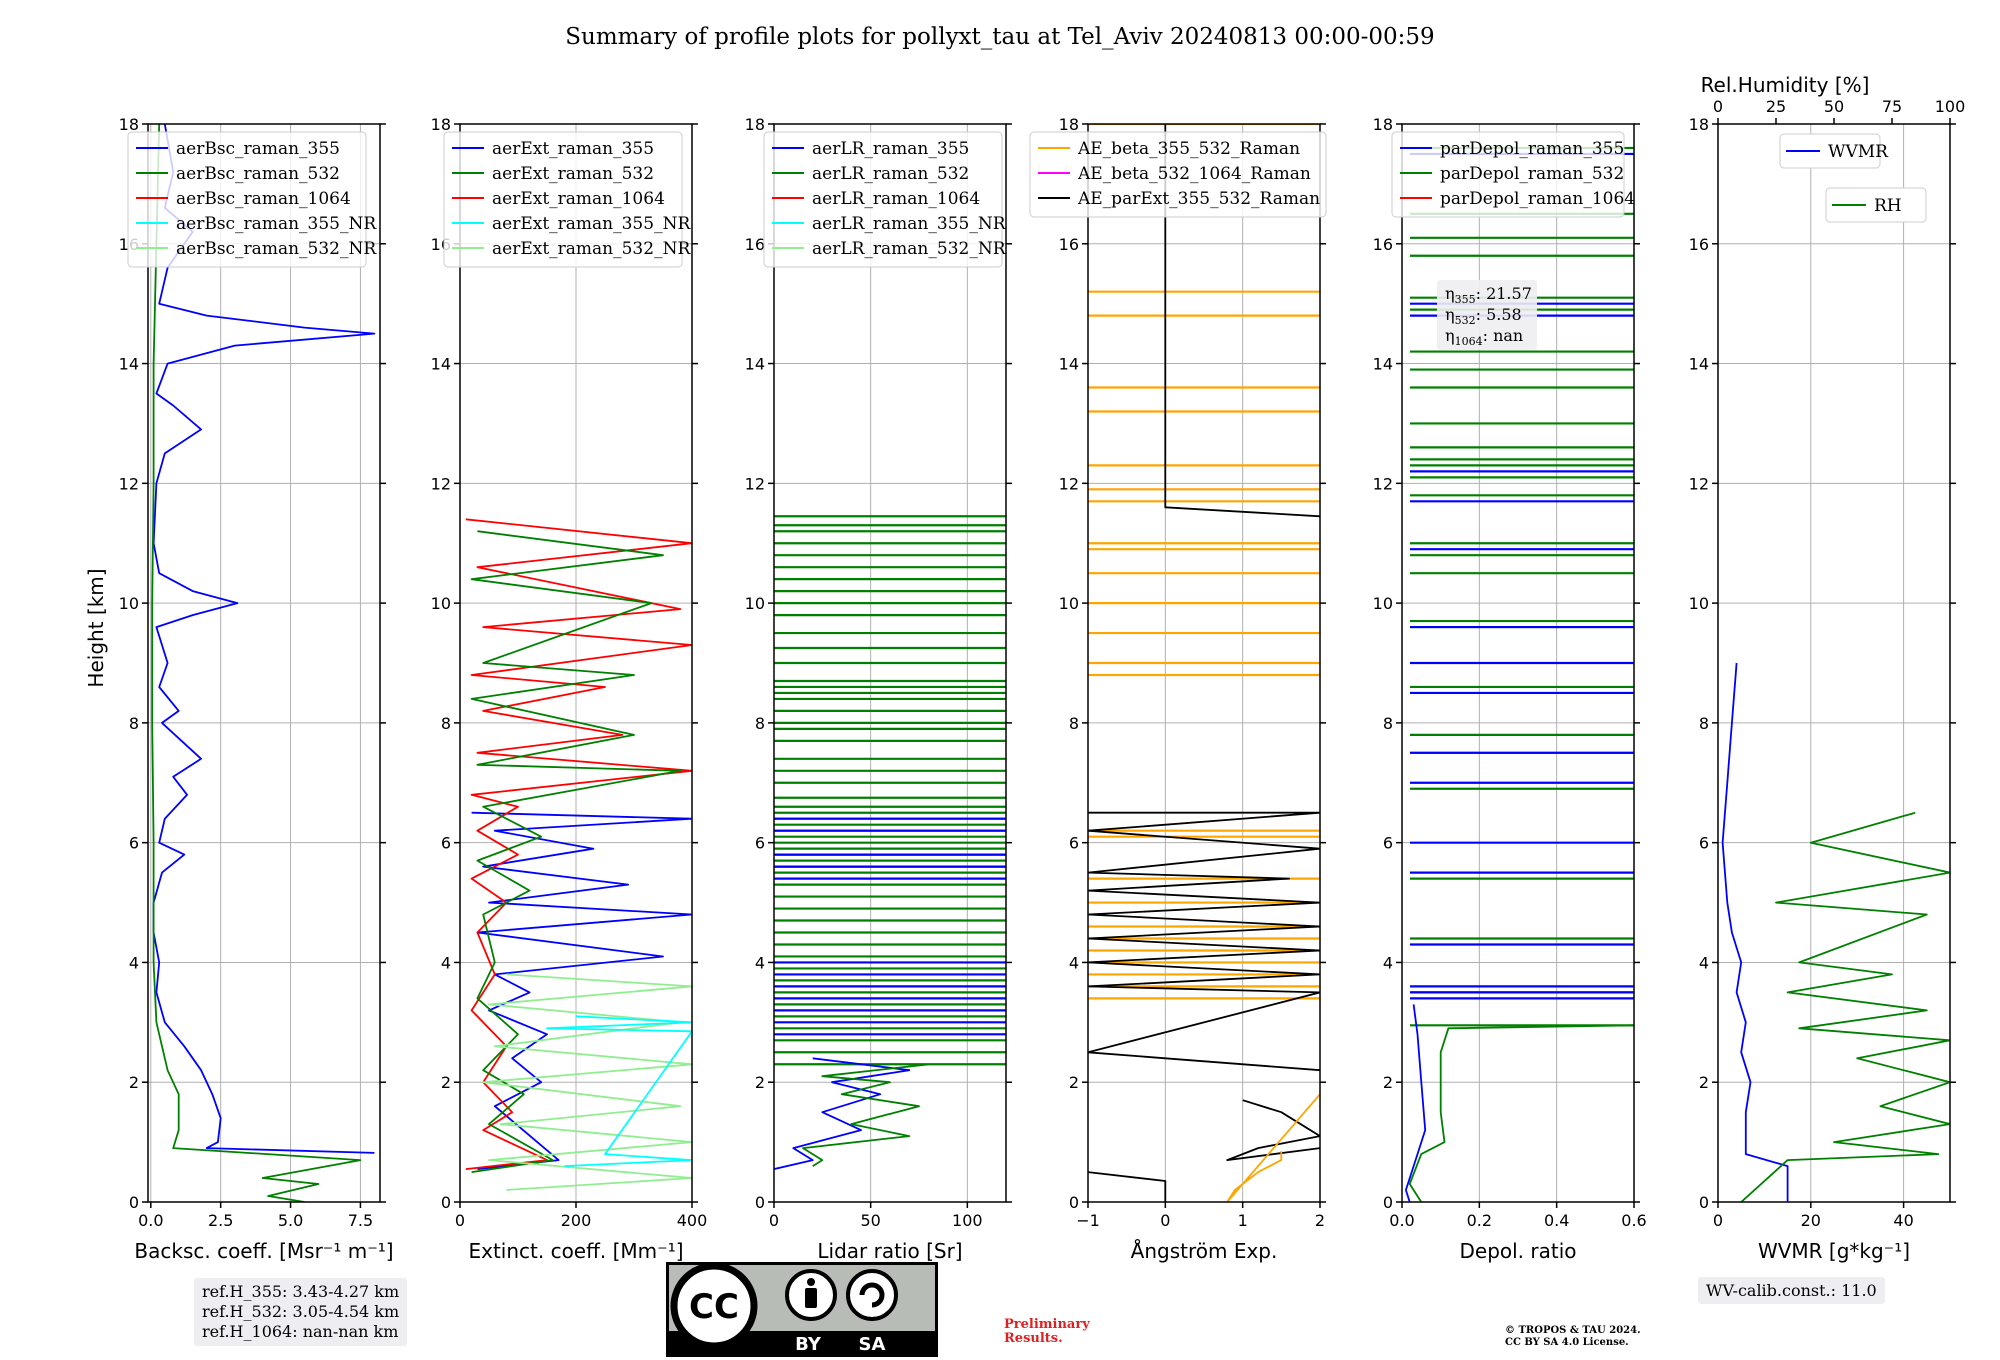  Describe the element at coordinates (967, 1220) in the screenshot. I see `x-tick-label: 100` at that location.